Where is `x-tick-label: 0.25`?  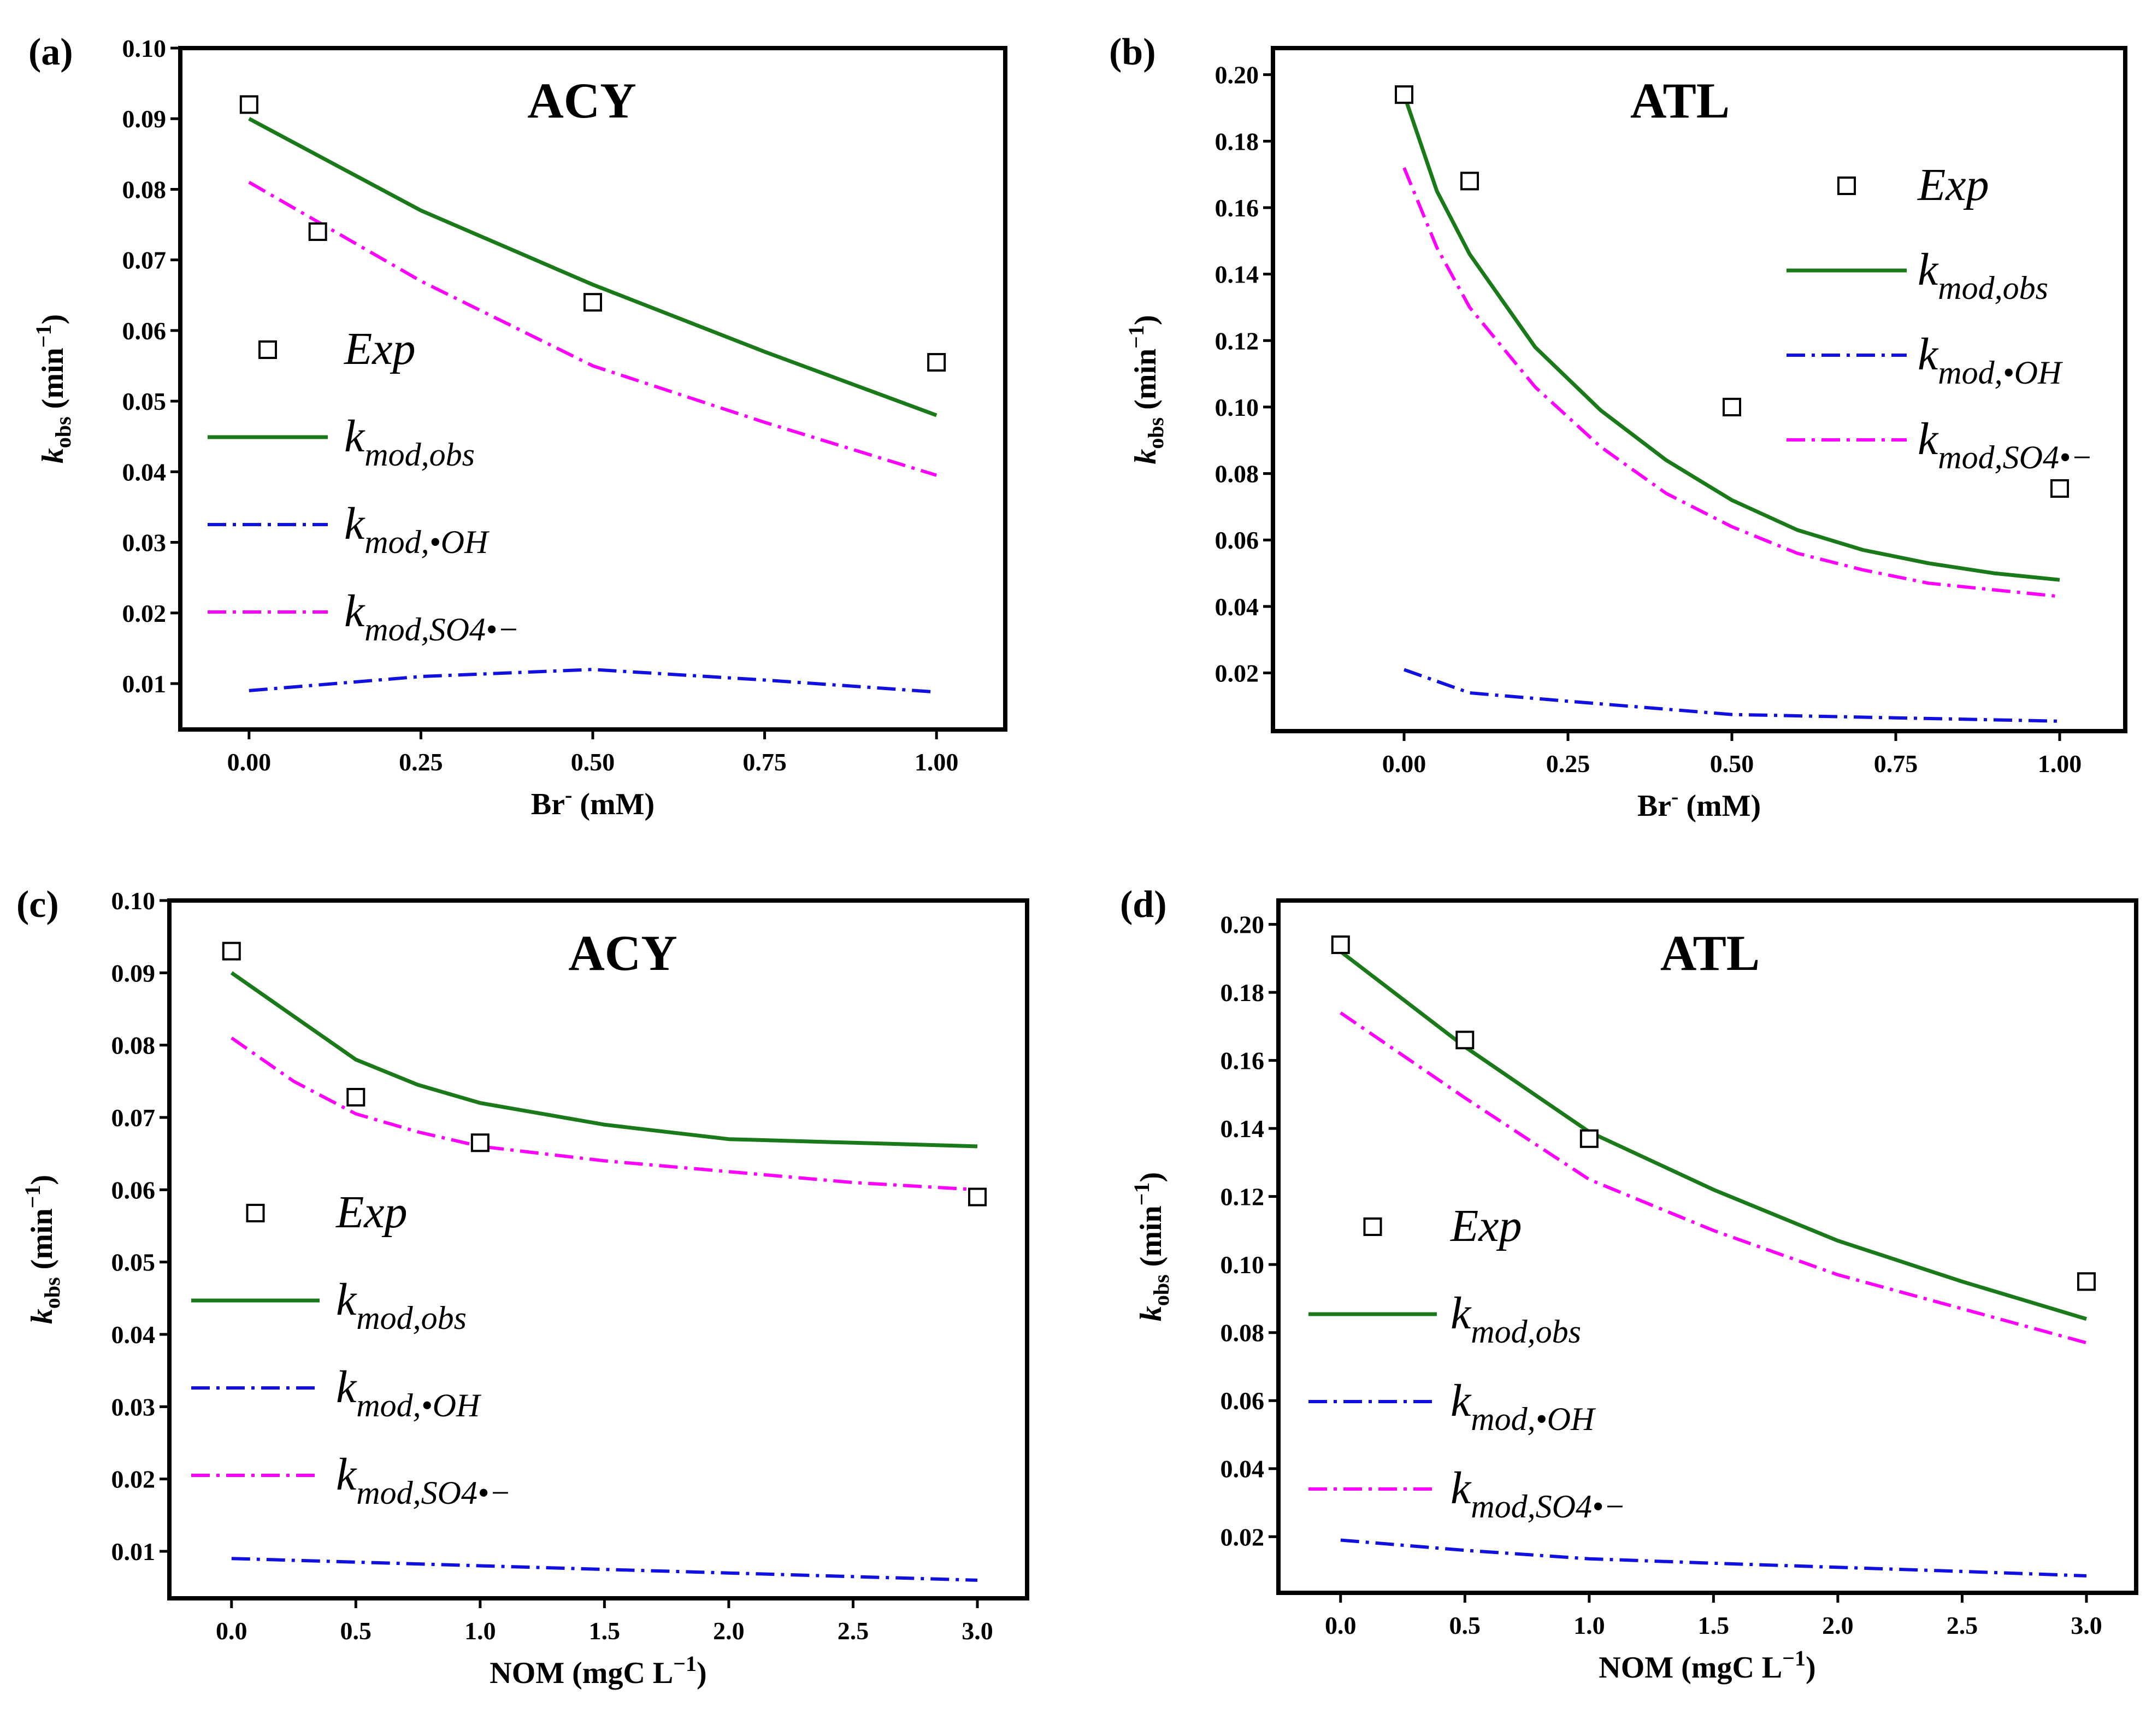
x-tick-label: 0.25 is located at coordinates (1568, 764).